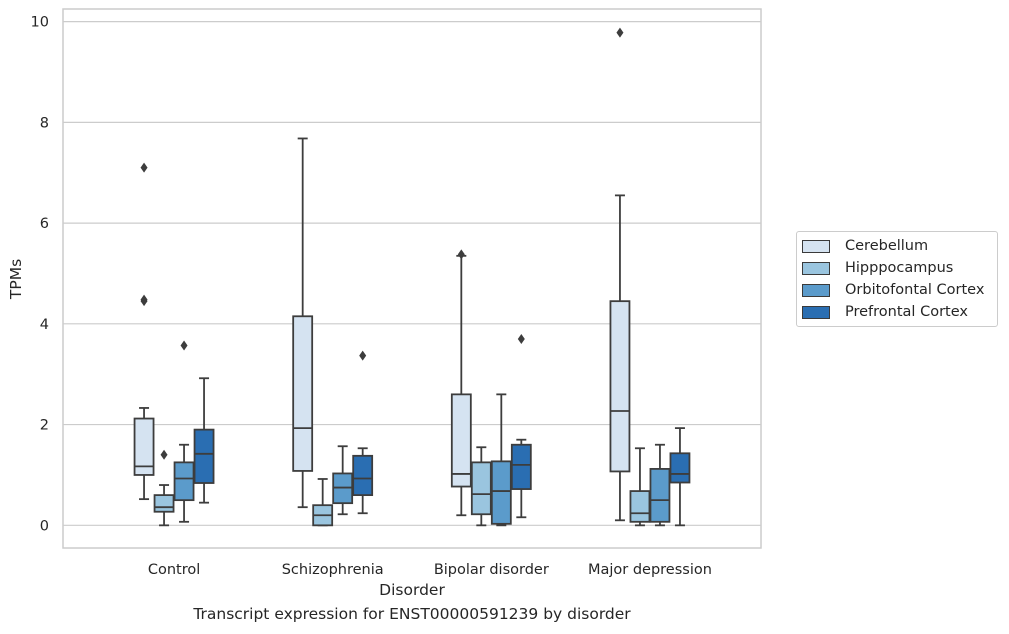 The image size is (1009, 634). I want to click on legend-label-cerebellum: Cerebellum, so click(887, 246).